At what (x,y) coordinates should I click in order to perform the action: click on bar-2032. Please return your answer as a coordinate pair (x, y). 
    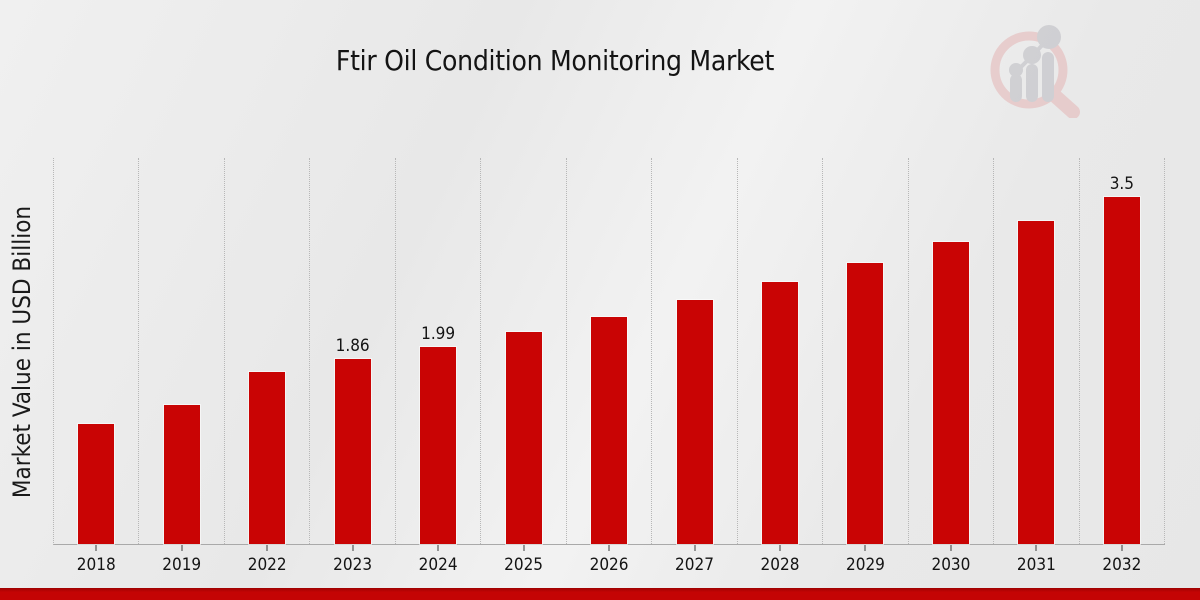
    Looking at the image, I should click on (1121, 370).